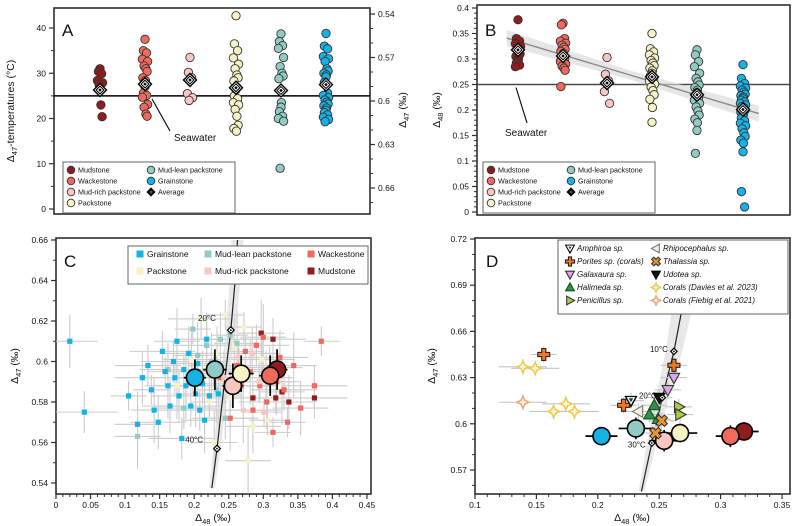  Describe the element at coordinates (90, 505) in the screenshot. I see `x-tick-c: 0.05` at that location.